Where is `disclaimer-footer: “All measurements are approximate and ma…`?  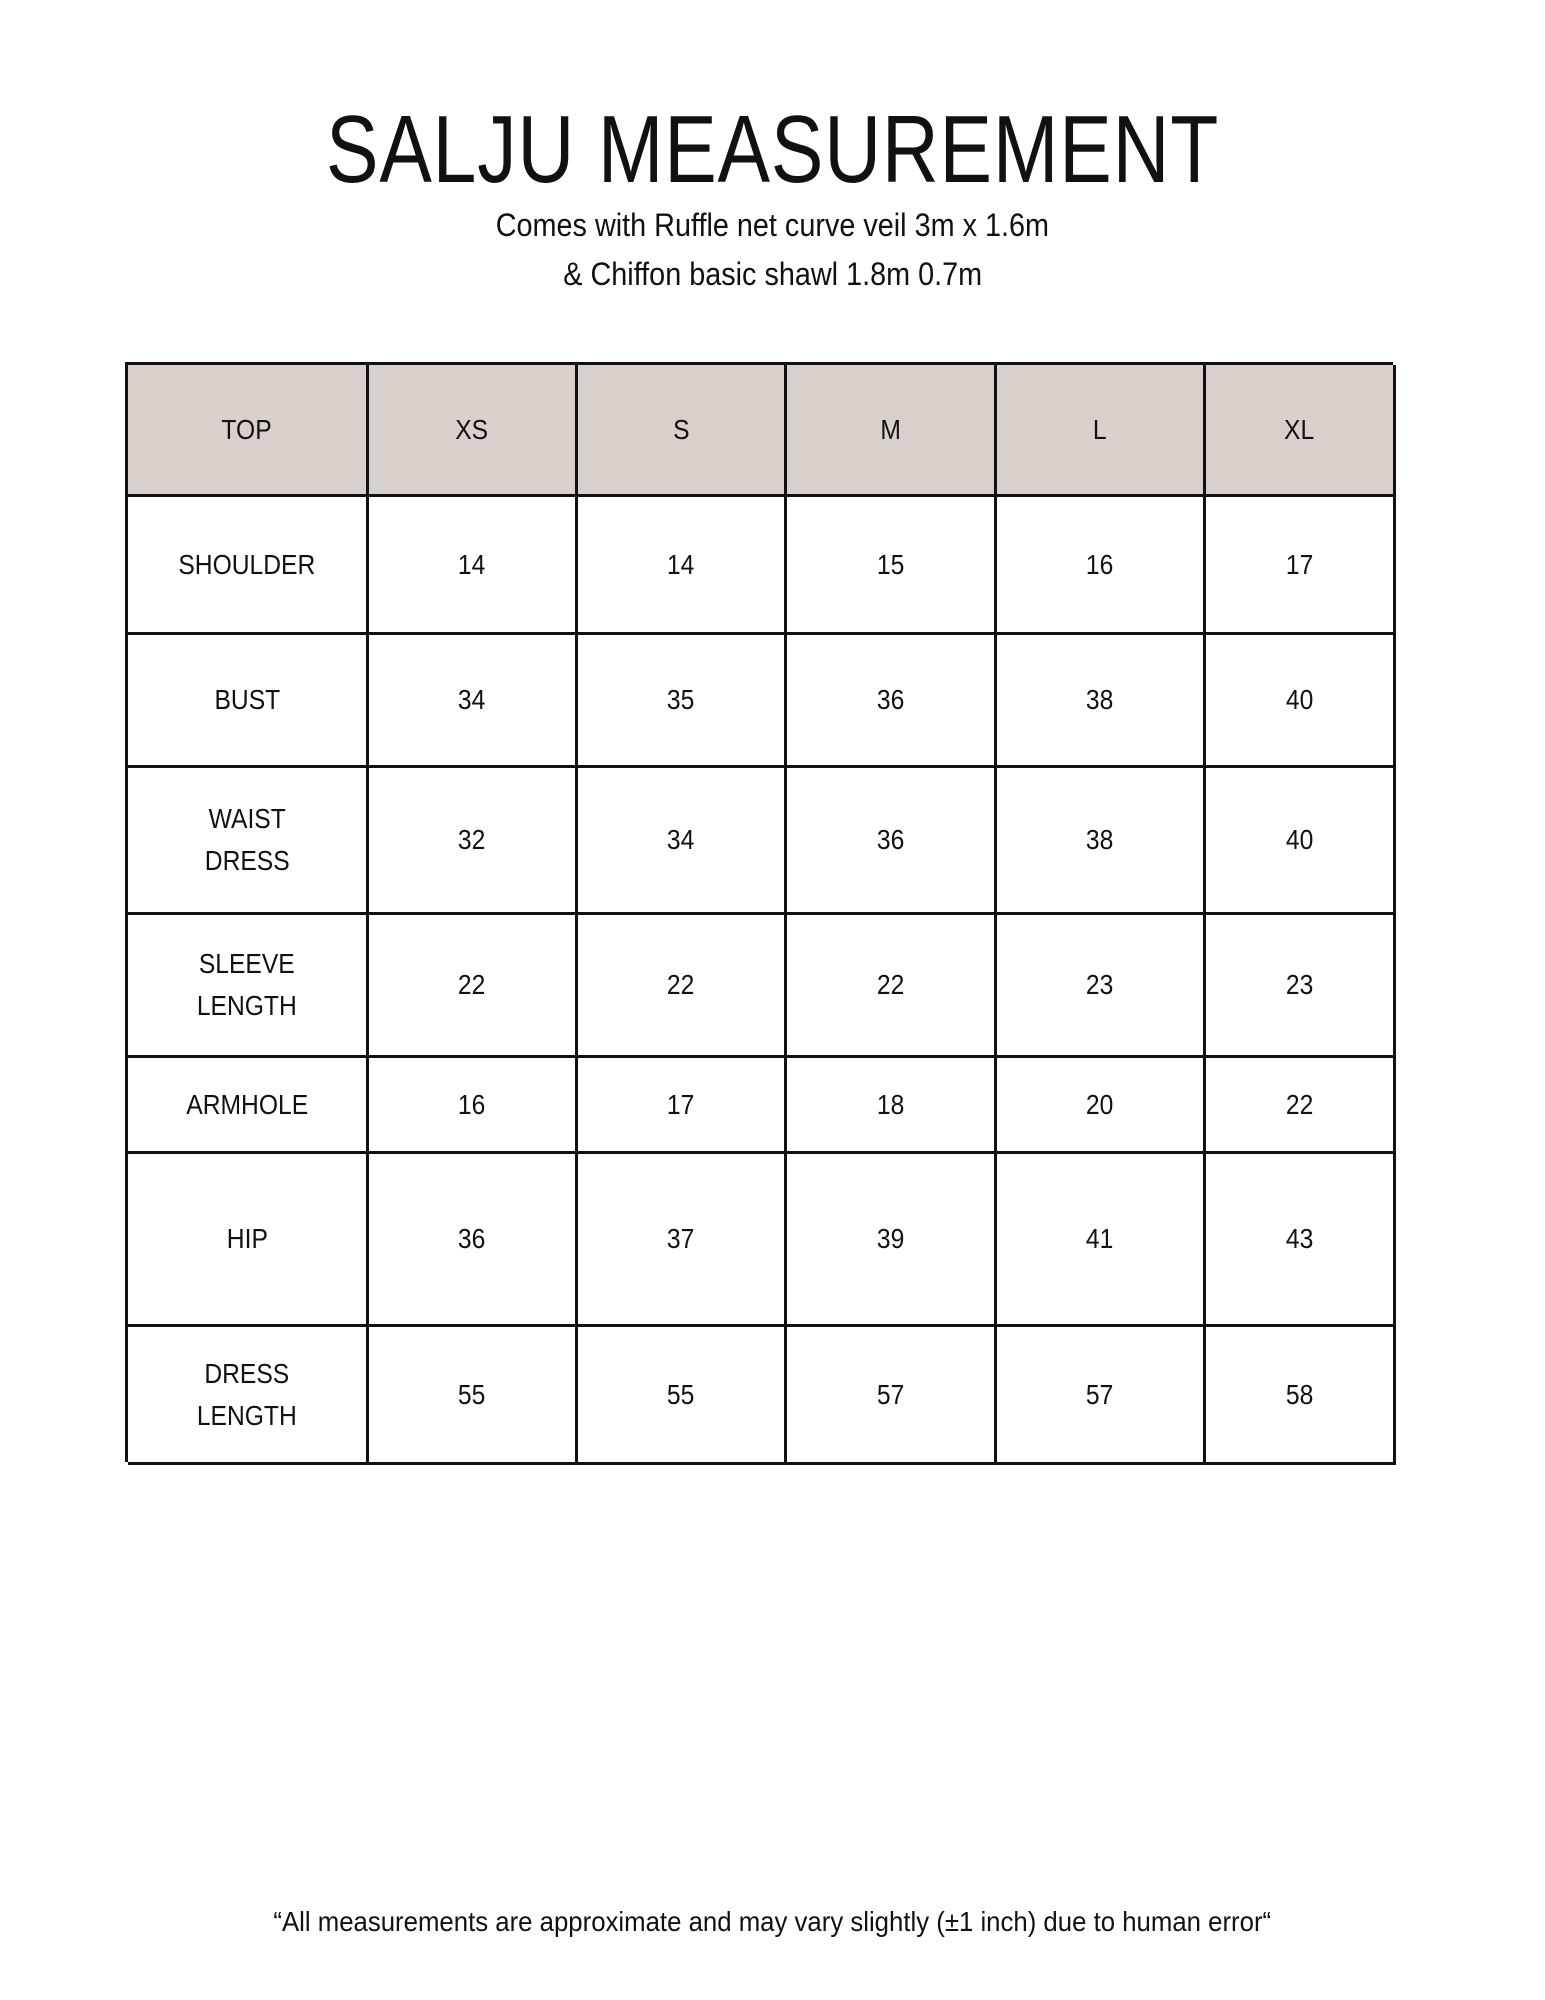
disclaimer-footer: “All measurements are approximate and ma… is located at coordinates (772, 1921).